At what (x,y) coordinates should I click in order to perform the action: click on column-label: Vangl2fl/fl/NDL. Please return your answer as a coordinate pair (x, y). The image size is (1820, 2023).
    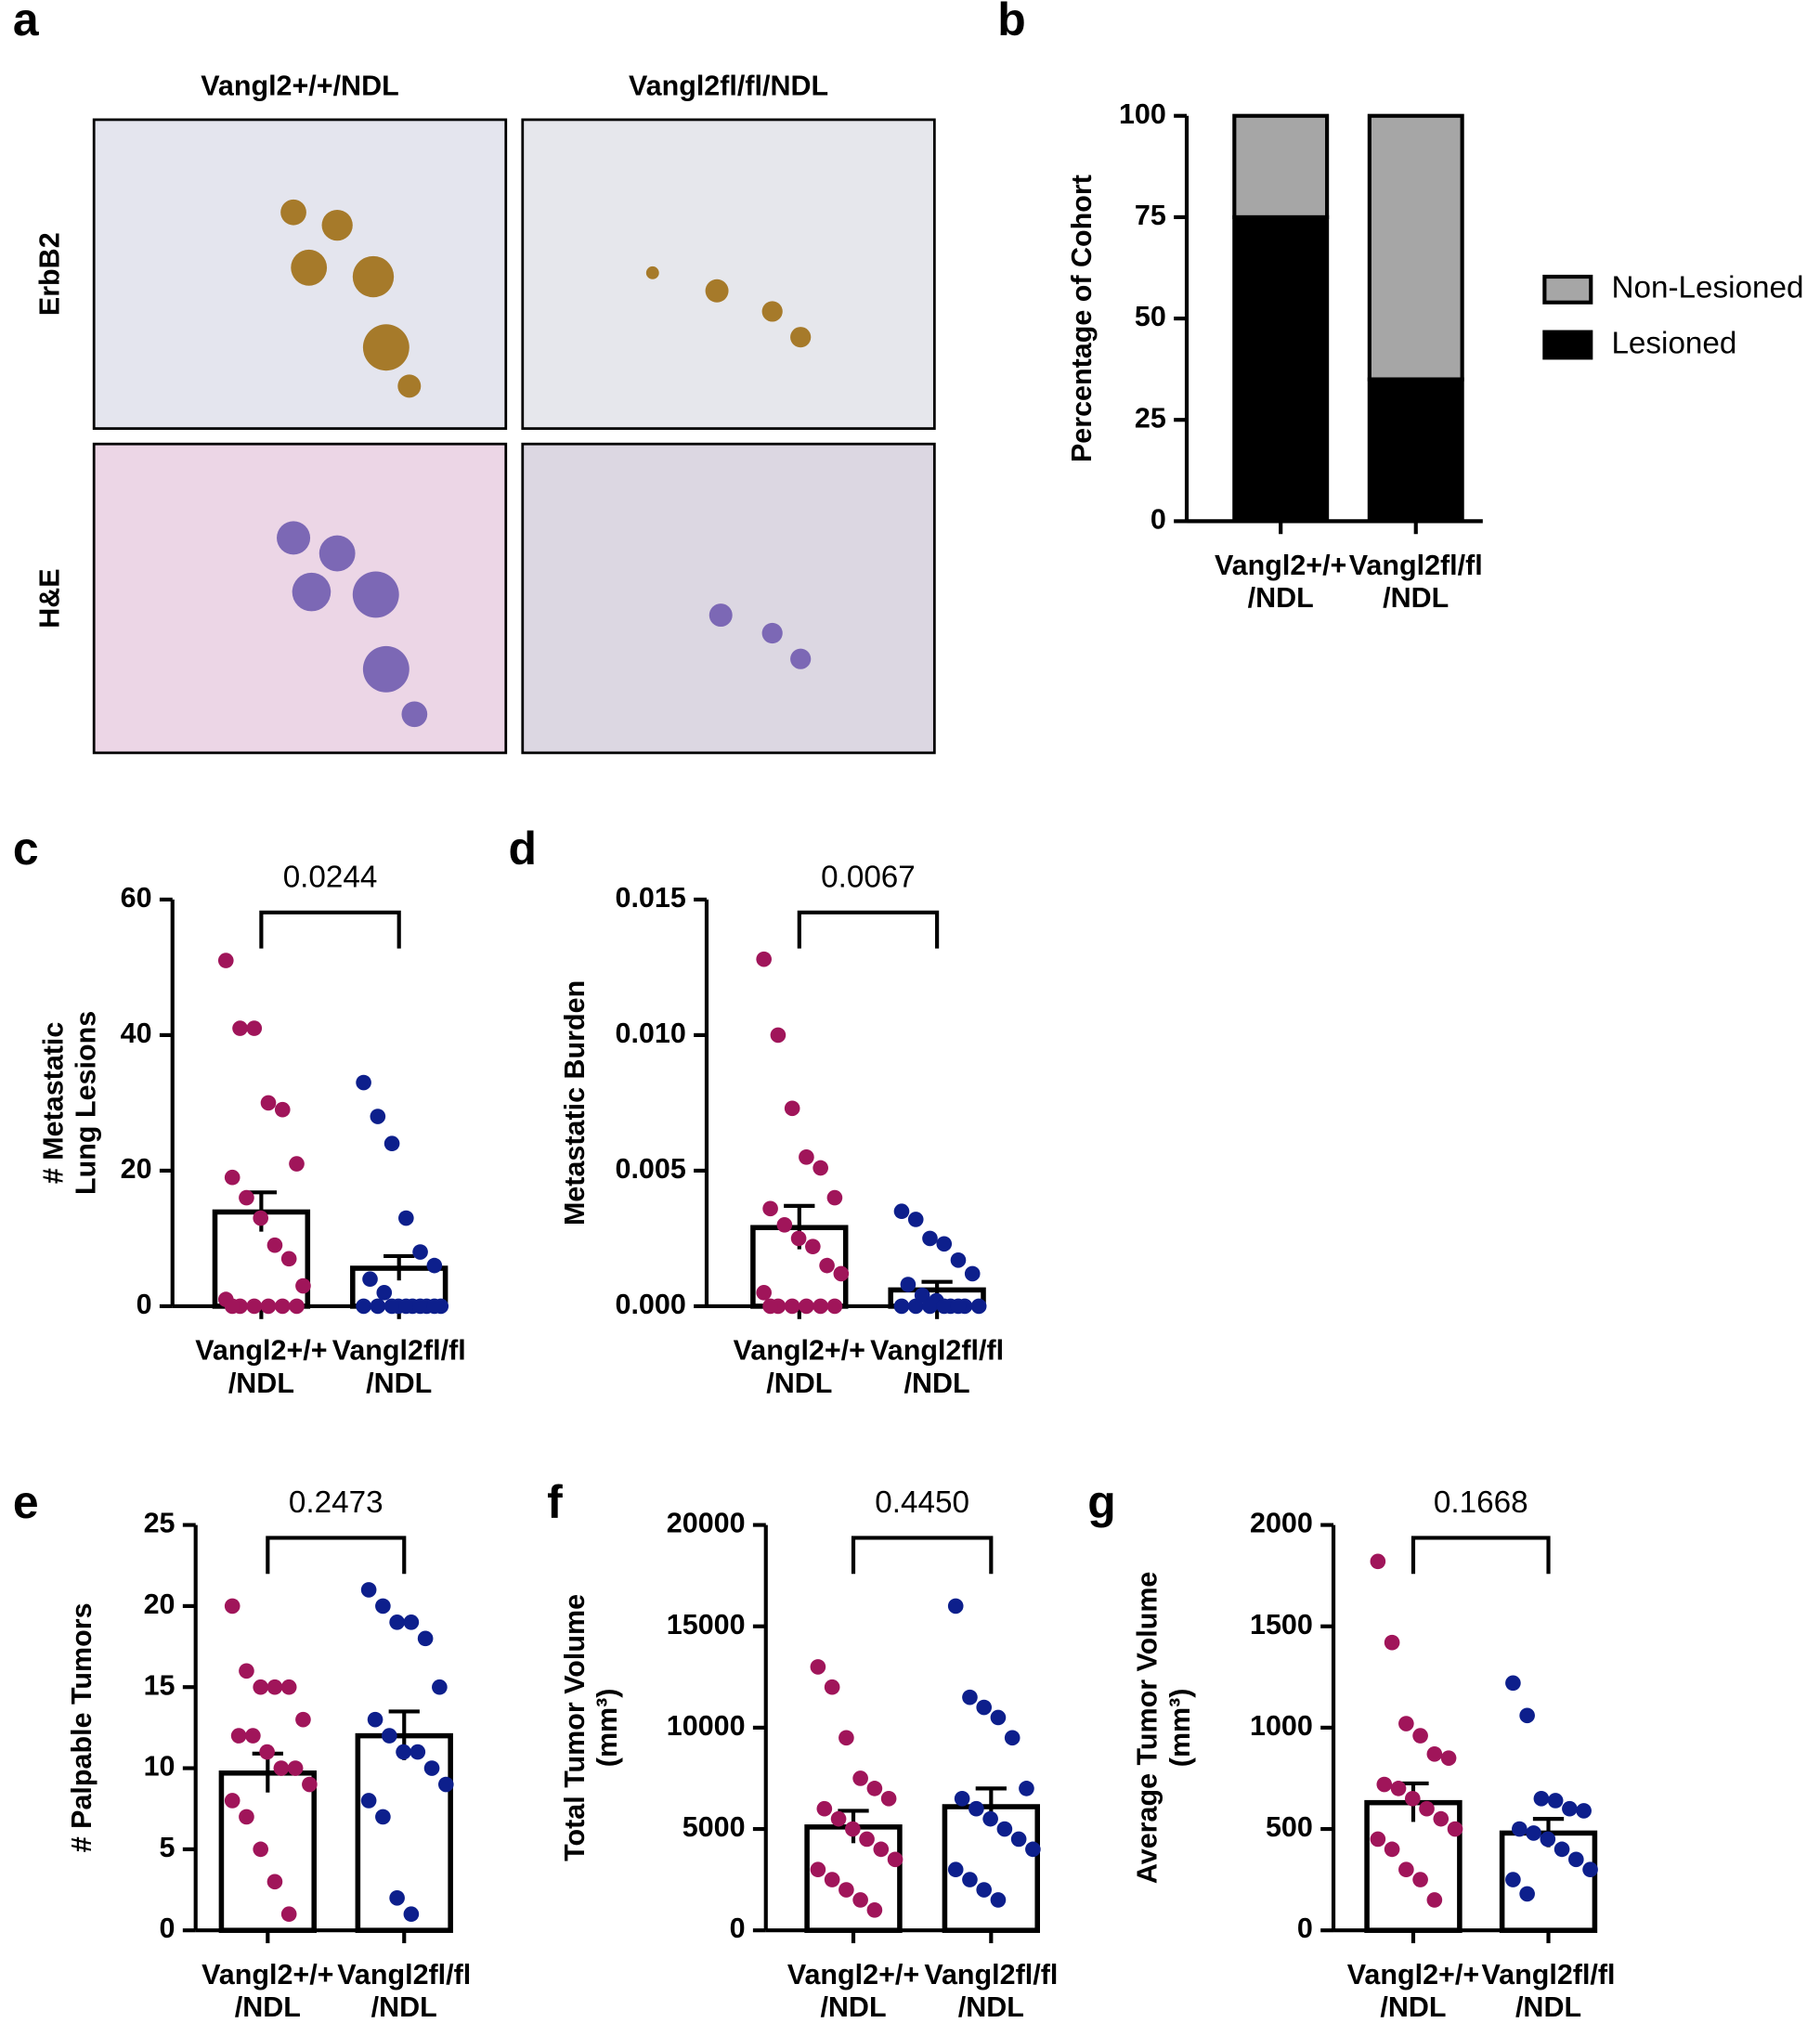
    Looking at the image, I should click on (728, 86).